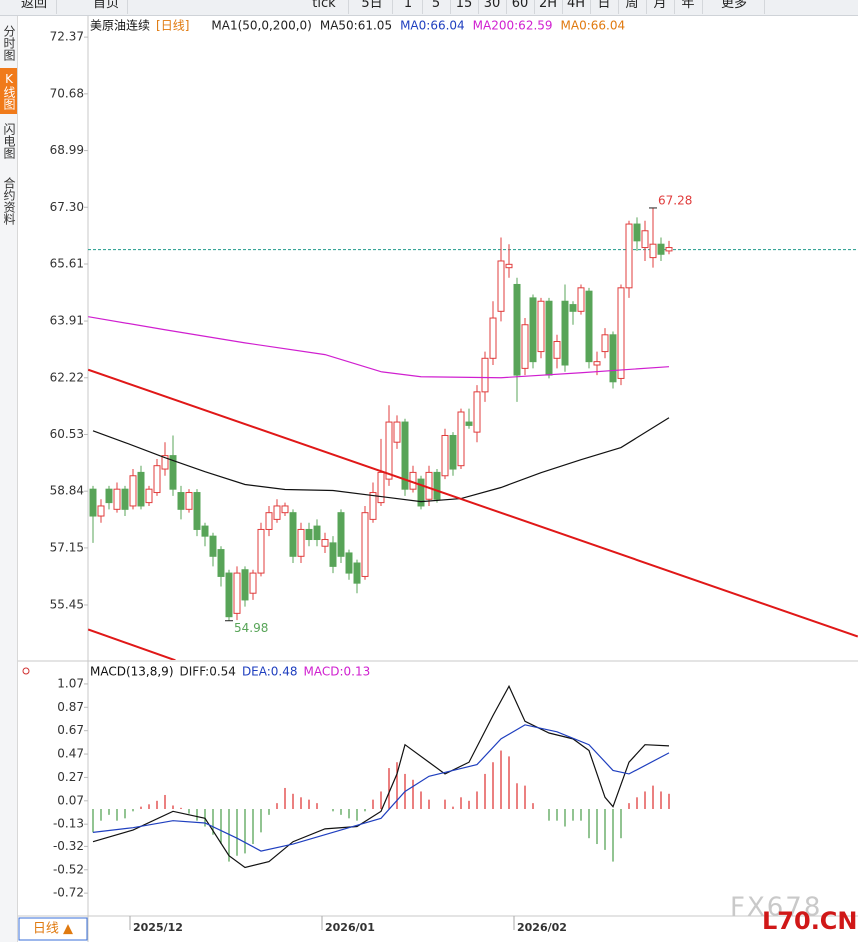 The height and width of the screenshot is (942, 858). Describe the element at coordinates (70, 777) in the screenshot. I see `y-tick-label: 0.27` at that location.